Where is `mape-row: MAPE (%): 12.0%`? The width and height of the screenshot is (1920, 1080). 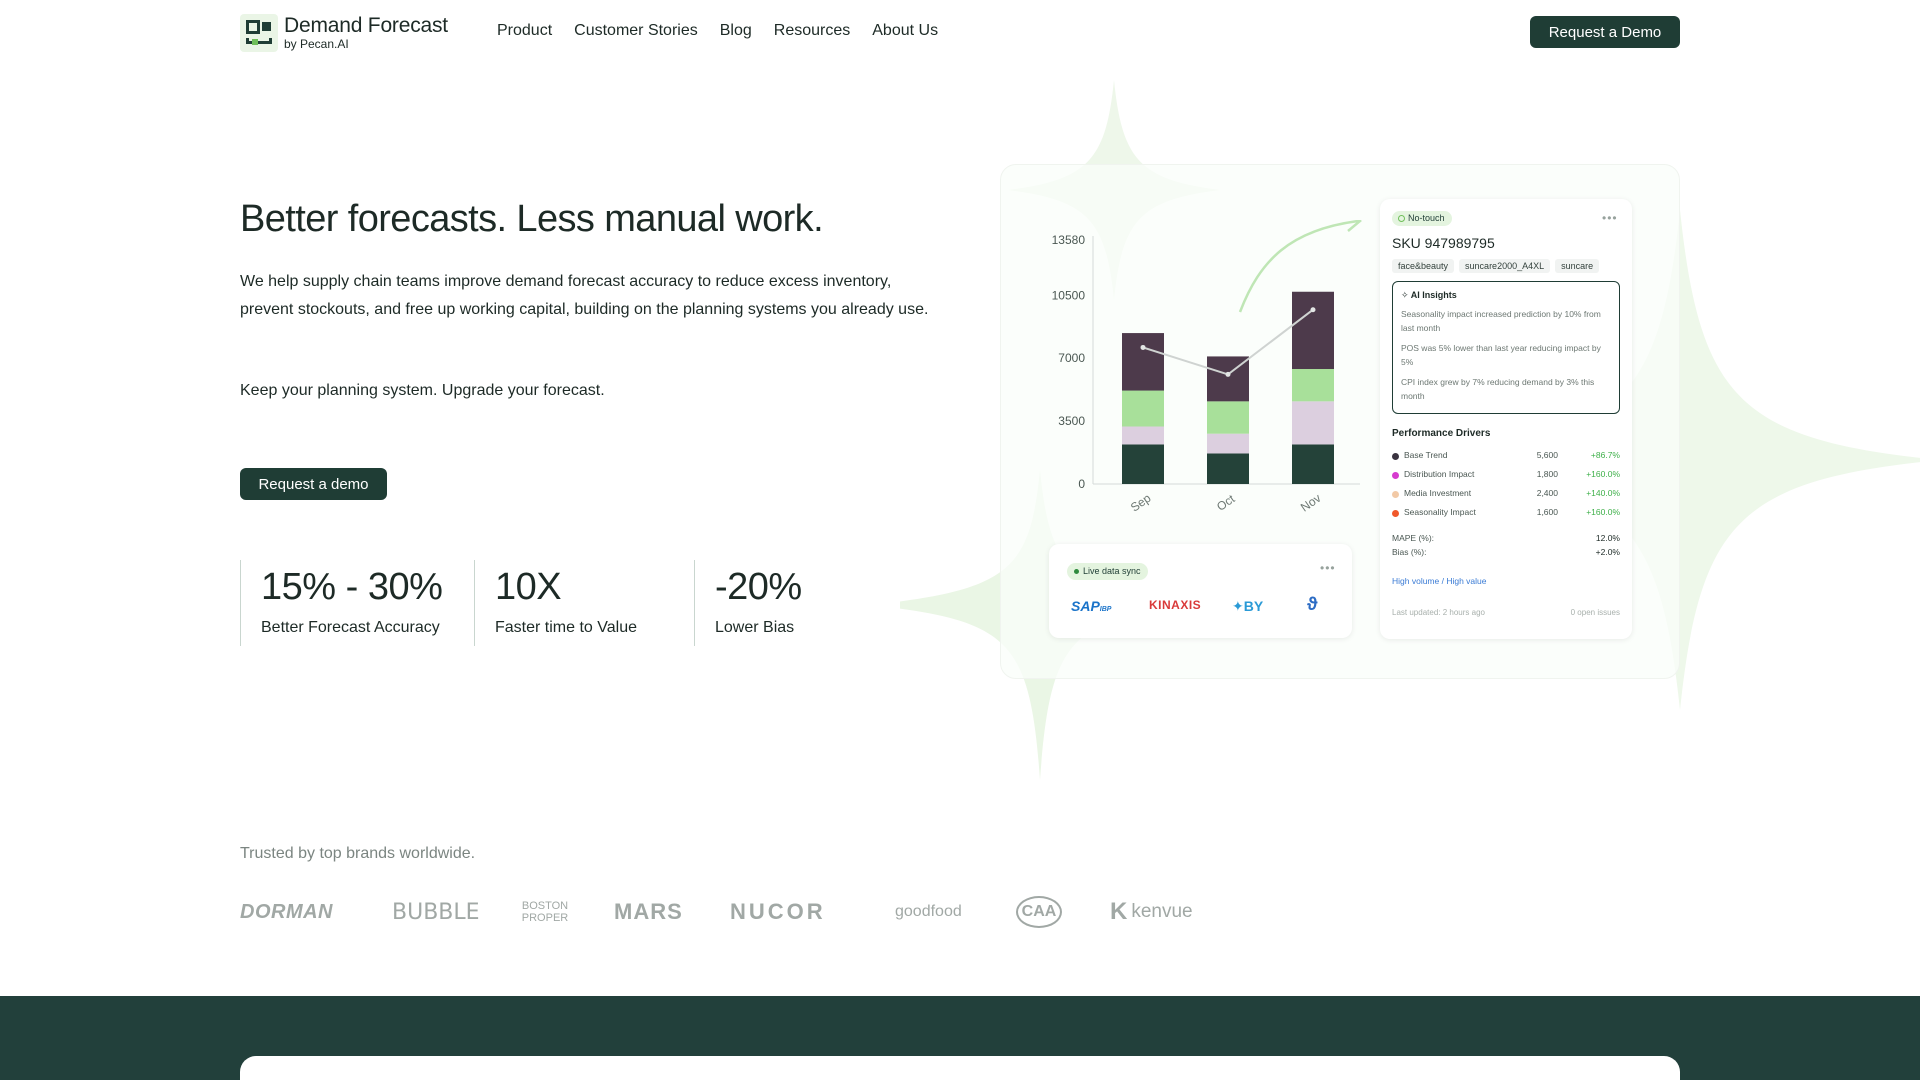
mape-row: MAPE (%): 12.0% is located at coordinates (1506, 538).